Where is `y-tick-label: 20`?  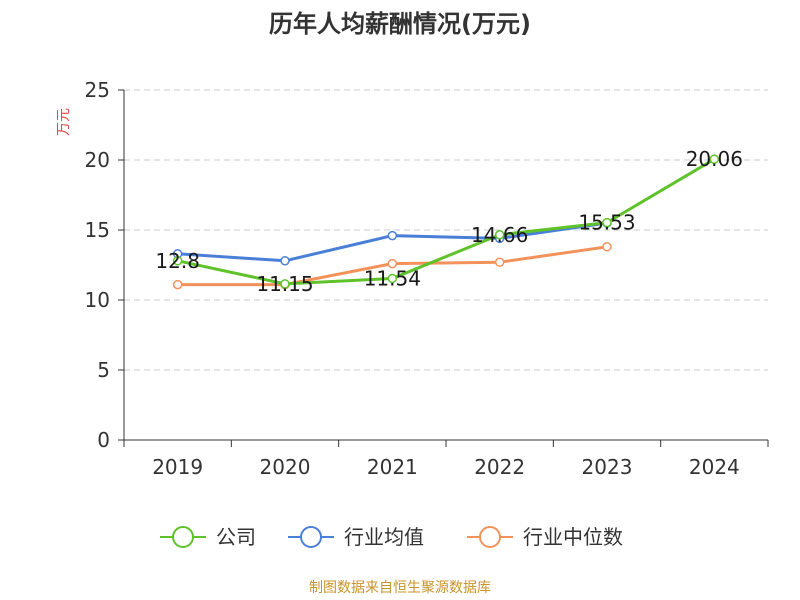 y-tick-label: 20 is located at coordinates (97, 160).